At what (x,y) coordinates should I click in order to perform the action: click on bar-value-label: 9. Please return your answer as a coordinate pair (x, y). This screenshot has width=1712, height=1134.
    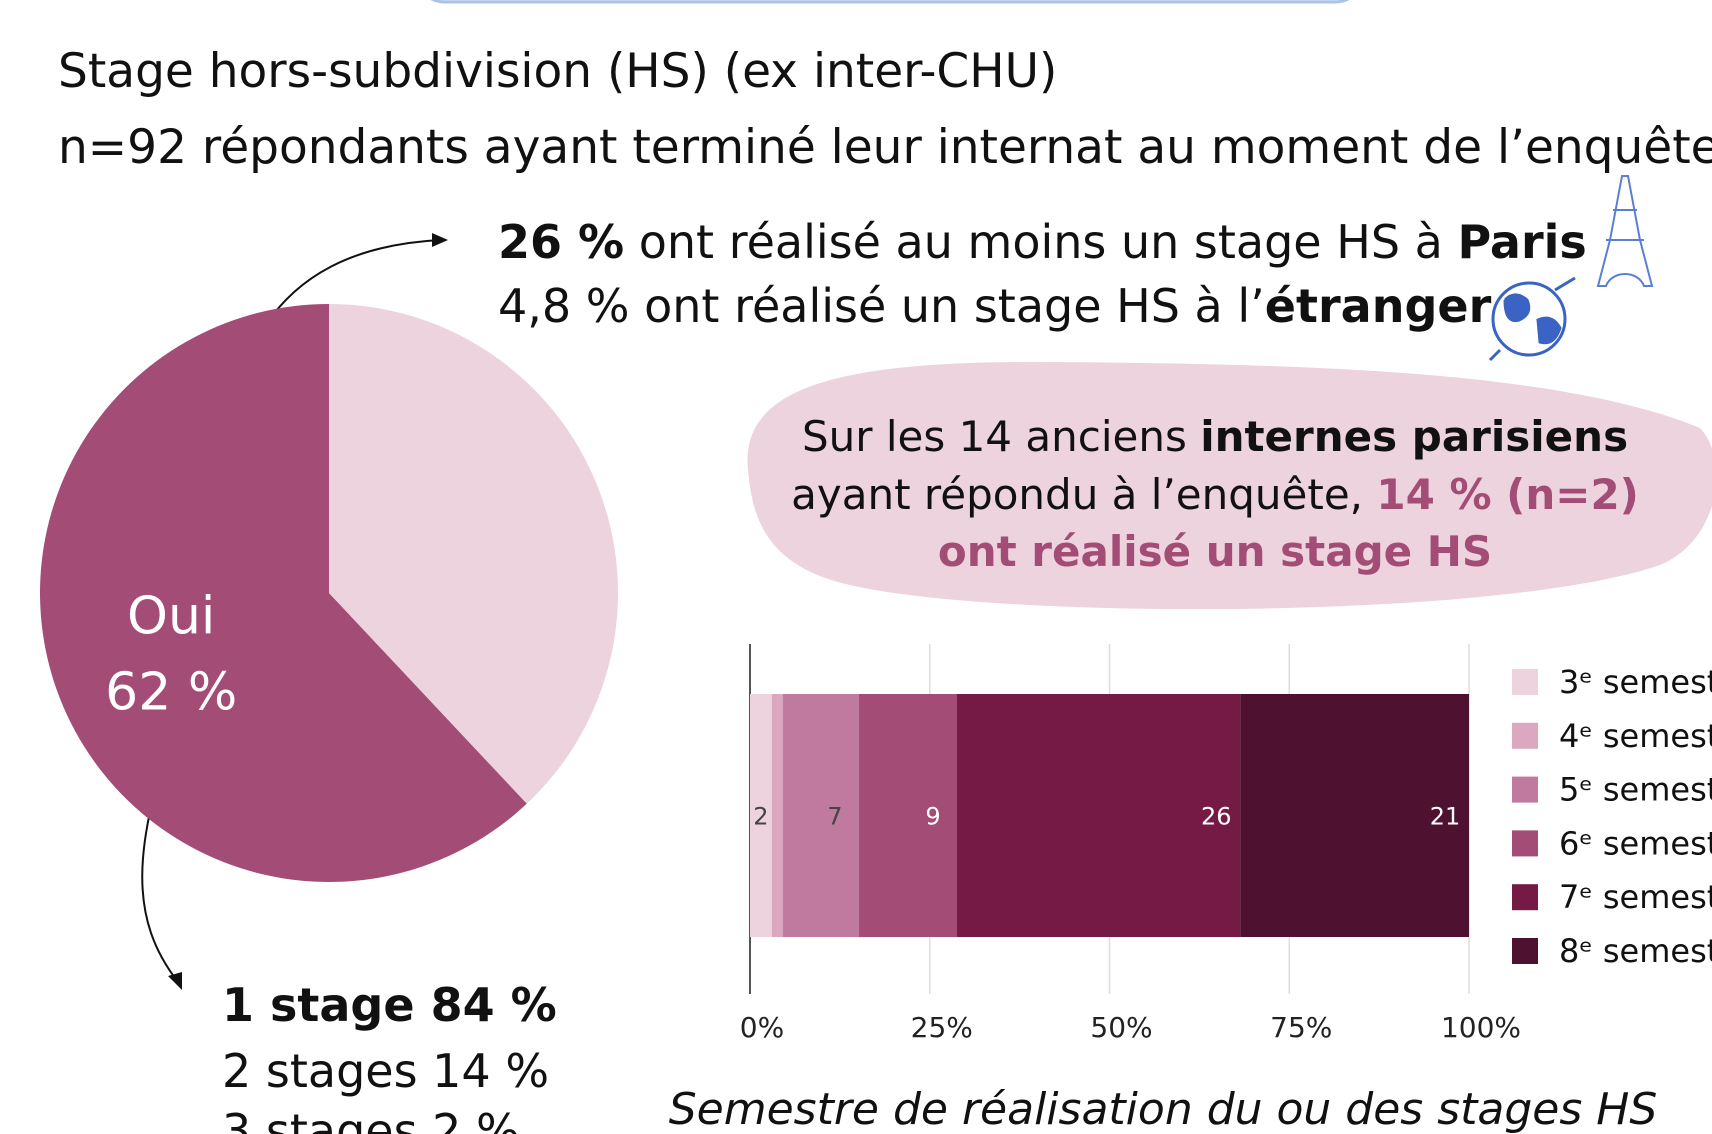
    Looking at the image, I should click on (932, 817).